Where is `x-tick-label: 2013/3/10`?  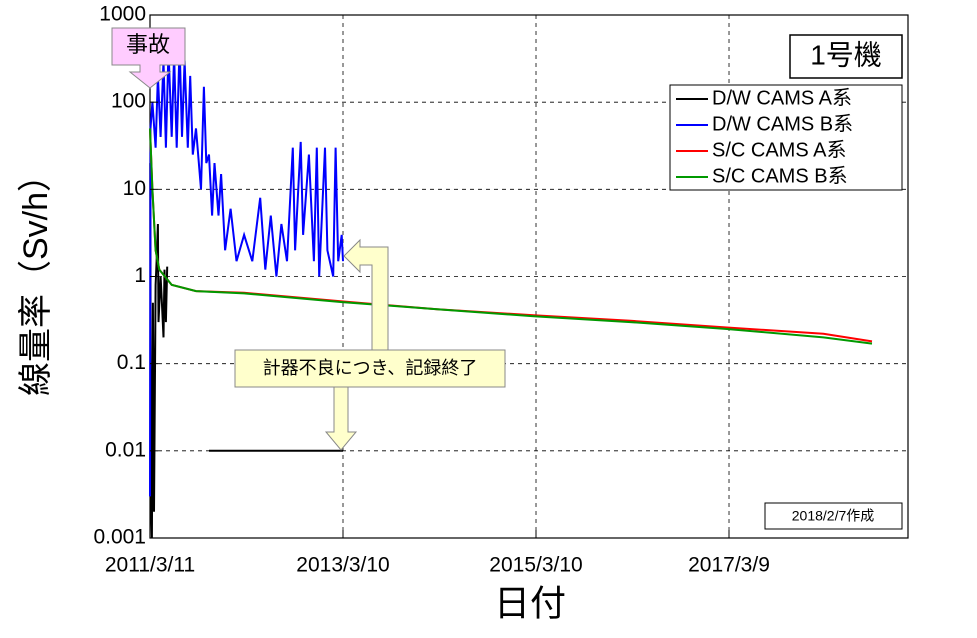
x-tick-label: 2013/3/10 is located at coordinates (342, 565).